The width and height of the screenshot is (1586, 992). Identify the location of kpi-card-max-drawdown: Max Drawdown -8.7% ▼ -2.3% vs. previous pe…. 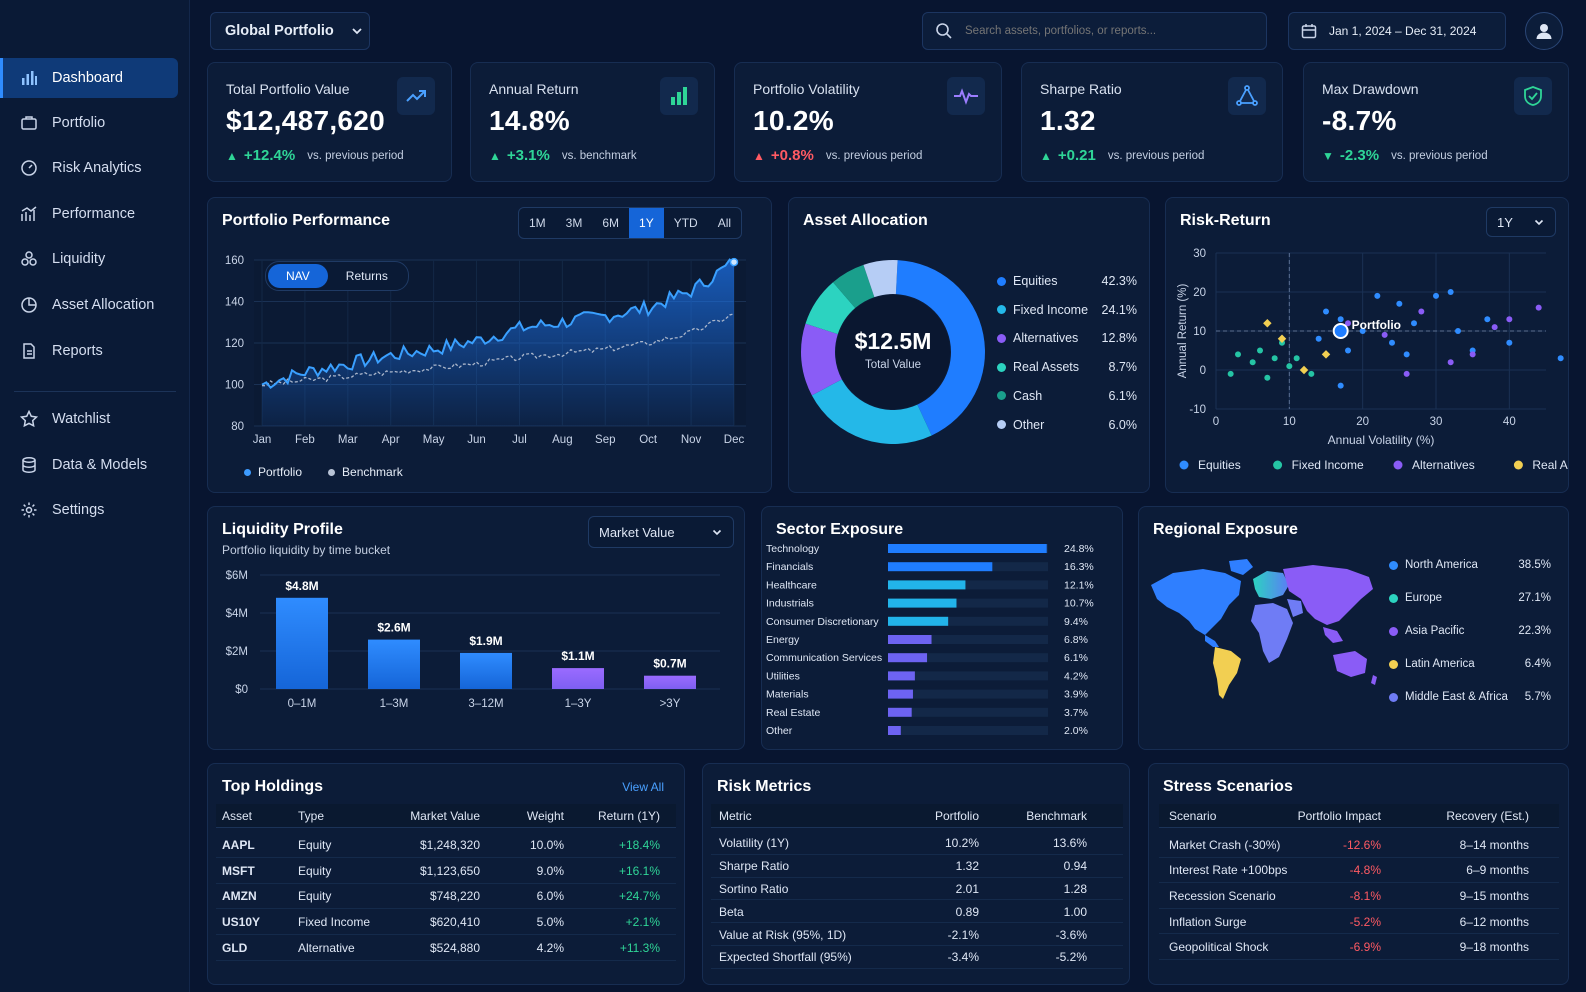
(1436, 122).